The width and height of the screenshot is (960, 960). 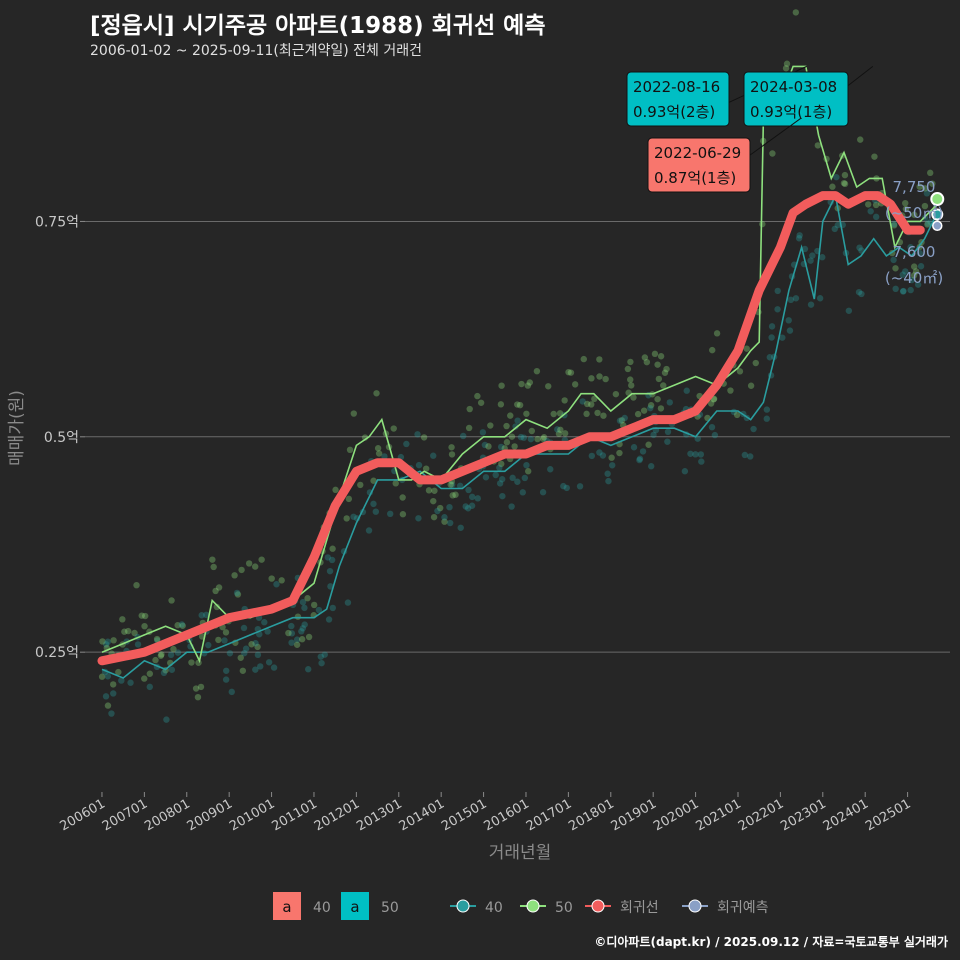 What do you see at coordinates (676, 815) in the screenshot?
I see `x-tick-label: 202001` at bounding box center [676, 815].